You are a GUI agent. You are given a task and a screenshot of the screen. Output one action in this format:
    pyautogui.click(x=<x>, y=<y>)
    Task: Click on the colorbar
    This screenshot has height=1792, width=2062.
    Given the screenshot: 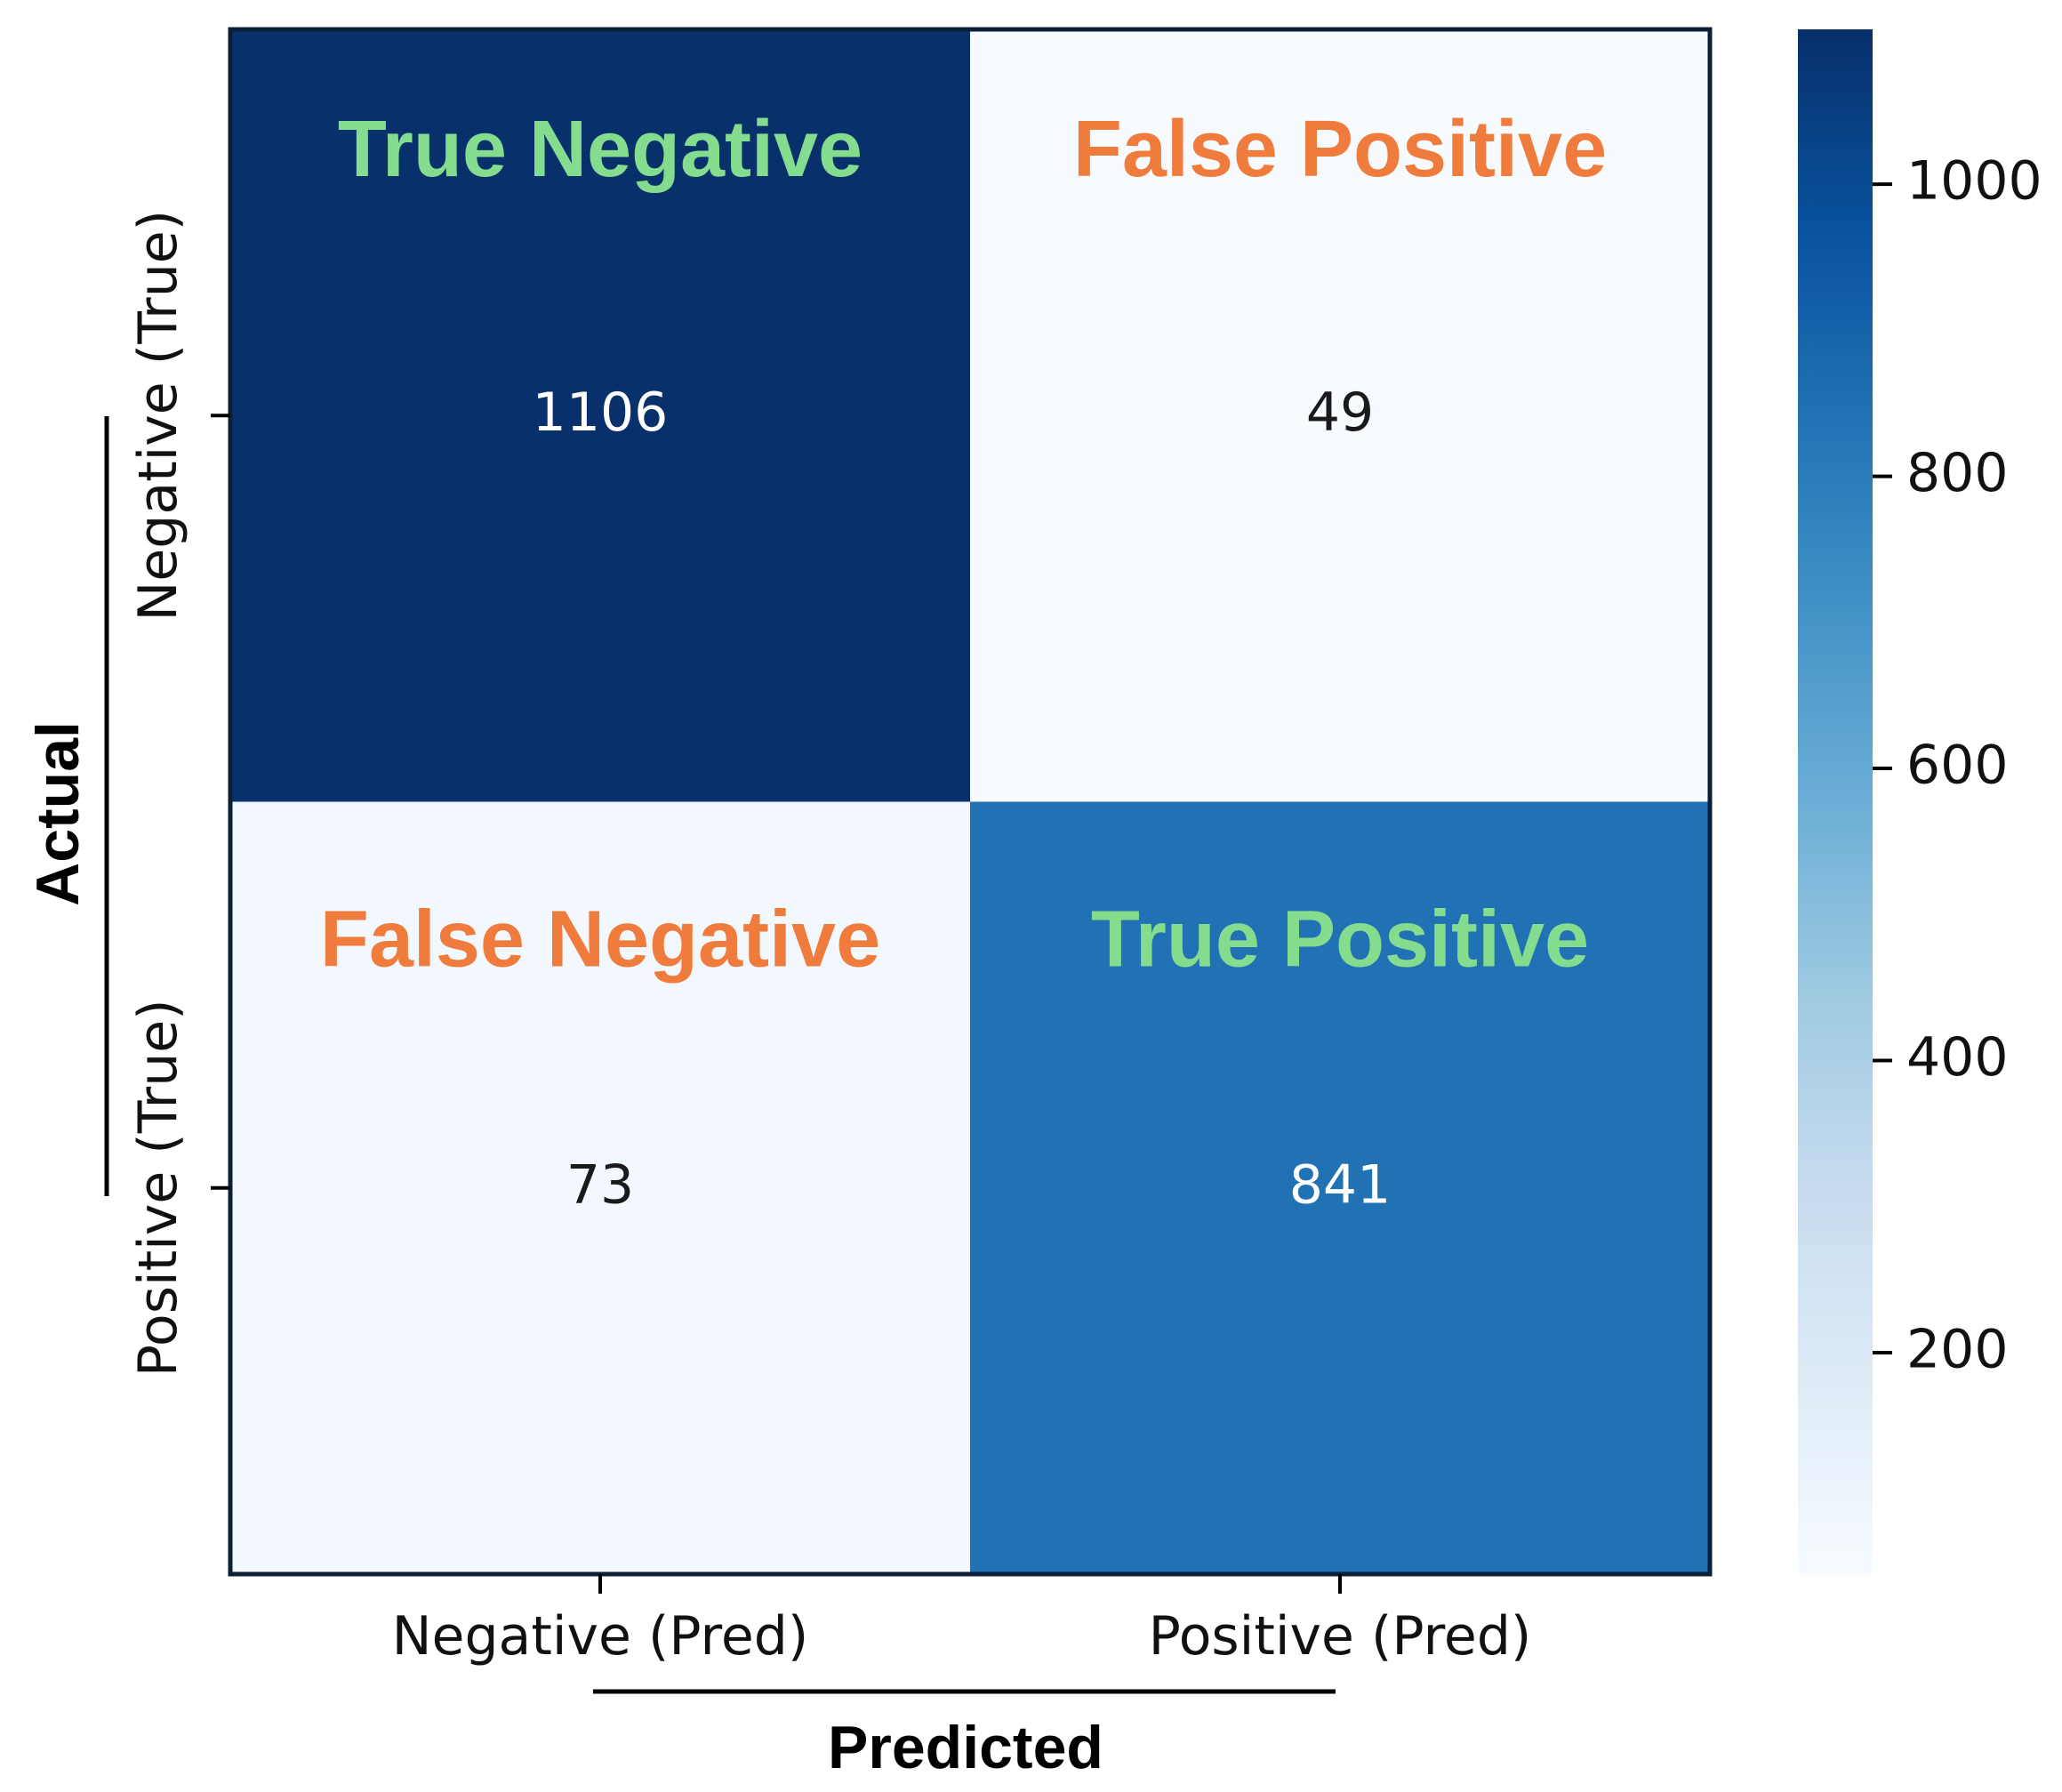 What is the action you would take?
    pyautogui.click(x=1836, y=801)
    